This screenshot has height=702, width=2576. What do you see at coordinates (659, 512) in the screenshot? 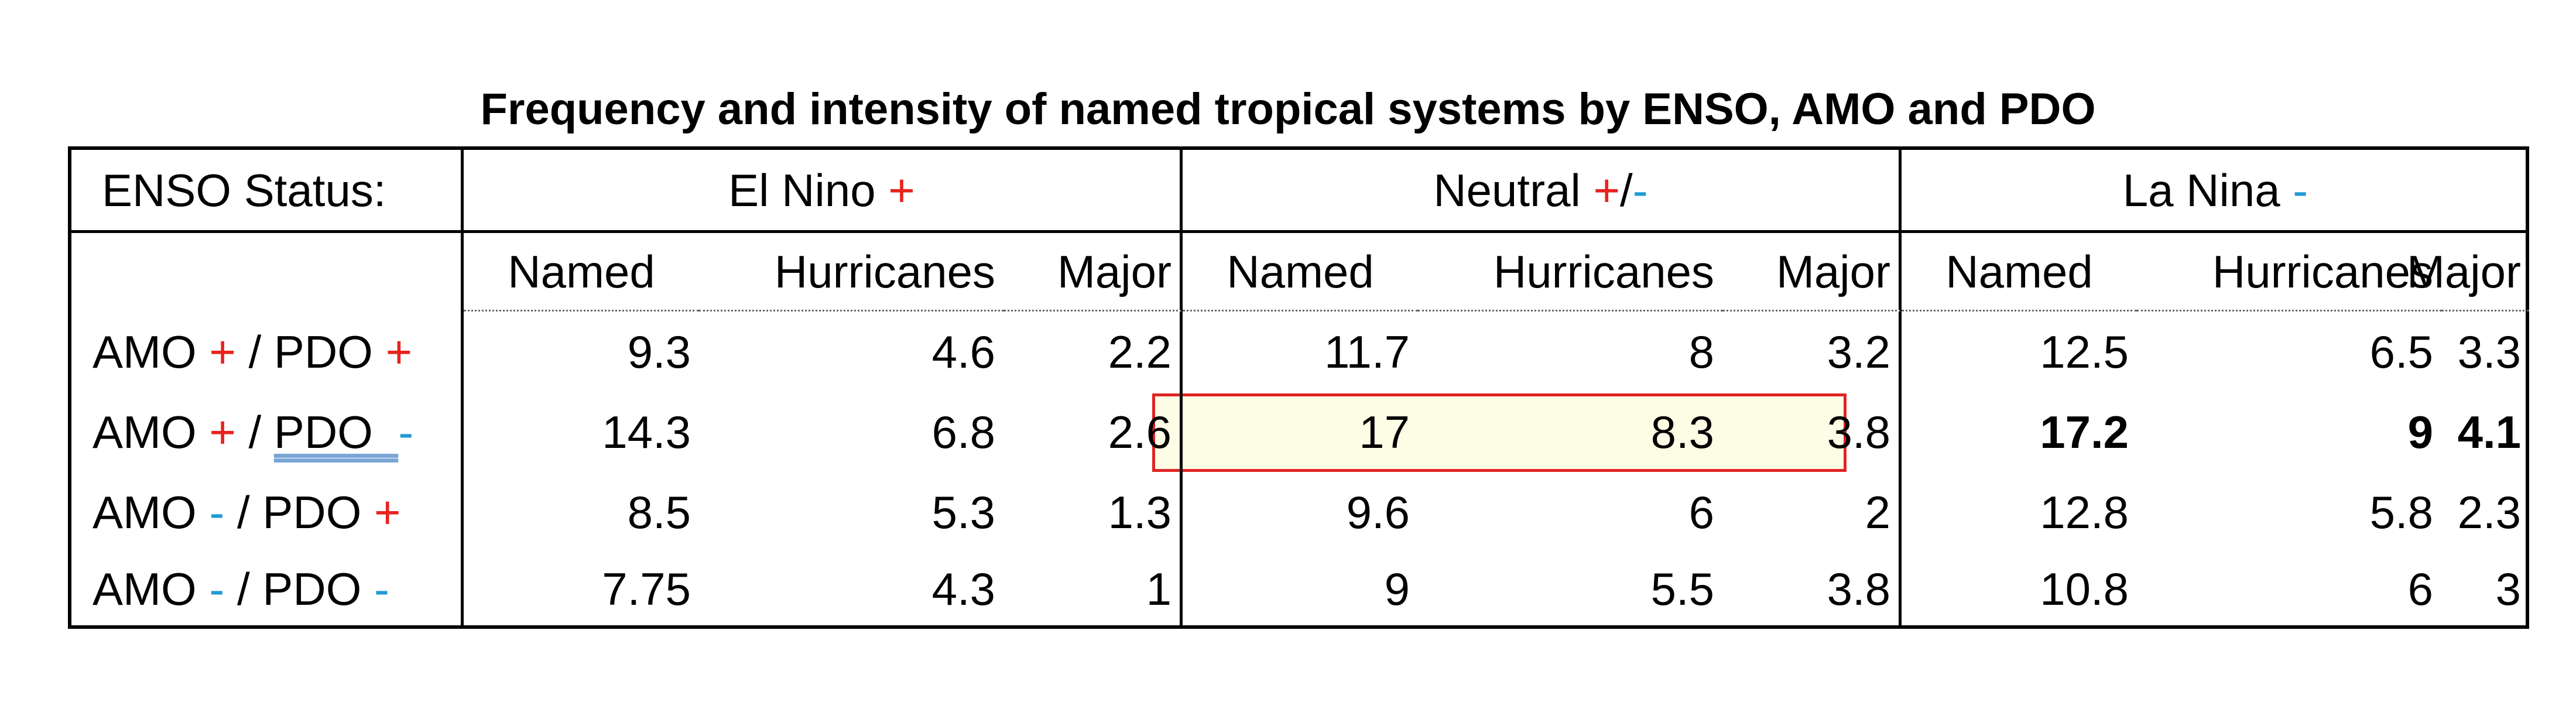
I see `cell-el-nino-named: 8.5` at bounding box center [659, 512].